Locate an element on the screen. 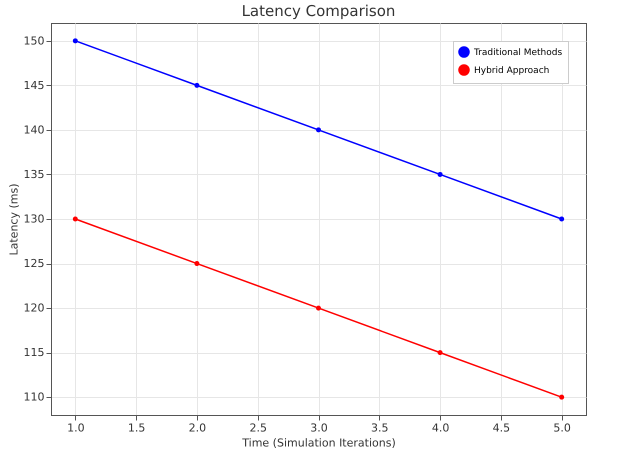 The height and width of the screenshot is (452, 617). chart-title: Latency Comparison is located at coordinates (319, 11).